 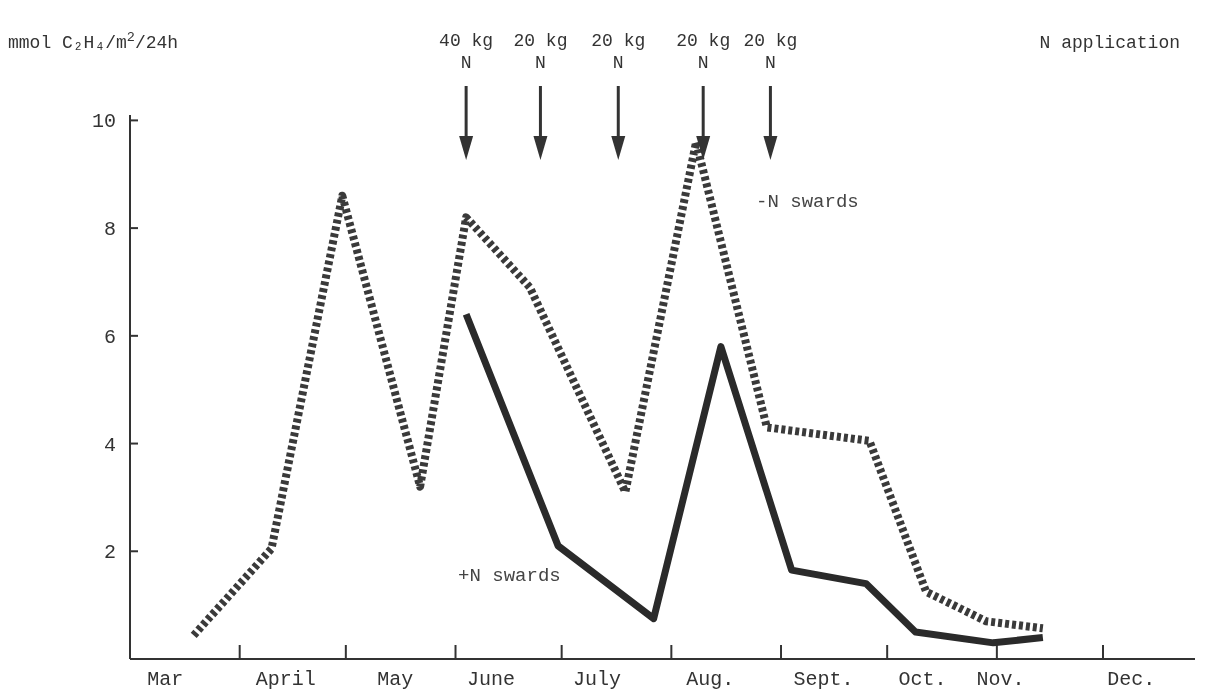 What do you see at coordinates (1109, 43) in the screenshot?
I see `text: N application` at bounding box center [1109, 43].